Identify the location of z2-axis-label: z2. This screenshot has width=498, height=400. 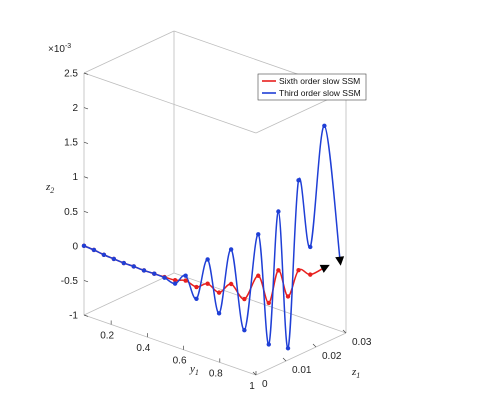
(49, 188).